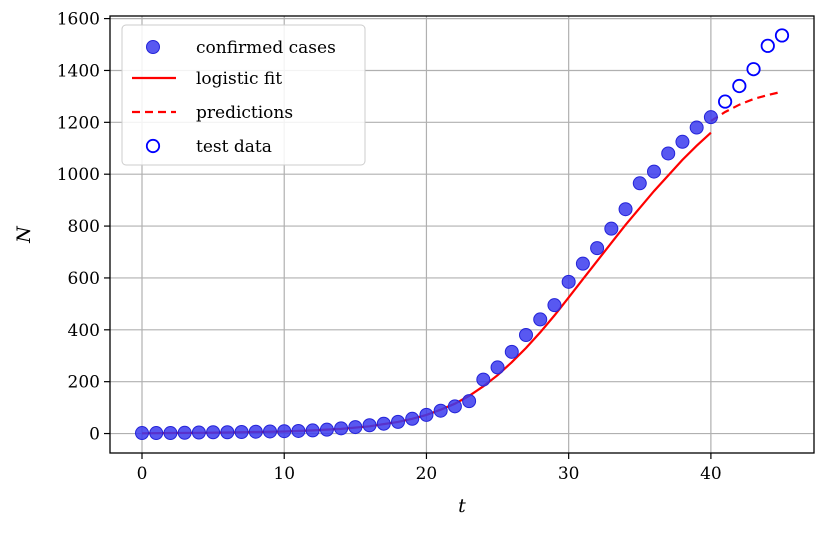 The width and height of the screenshot is (831, 534). I want to click on legend-box, so click(243, 95).